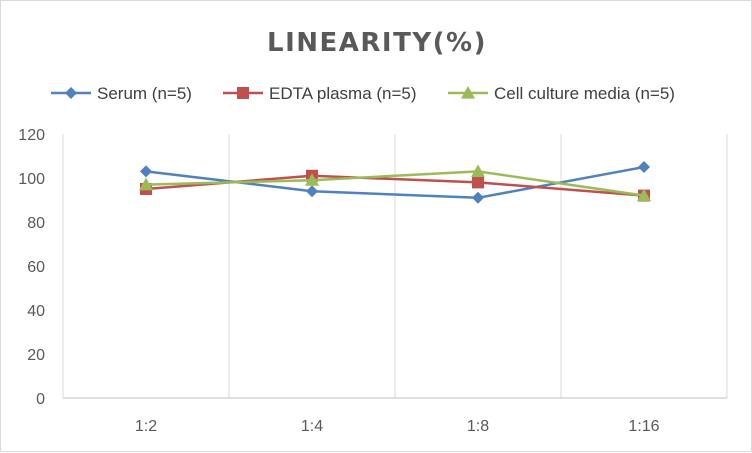 The height and width of the screenshot is (453, 752). I want to click on y-tick-label: 100, so click(31, 179).